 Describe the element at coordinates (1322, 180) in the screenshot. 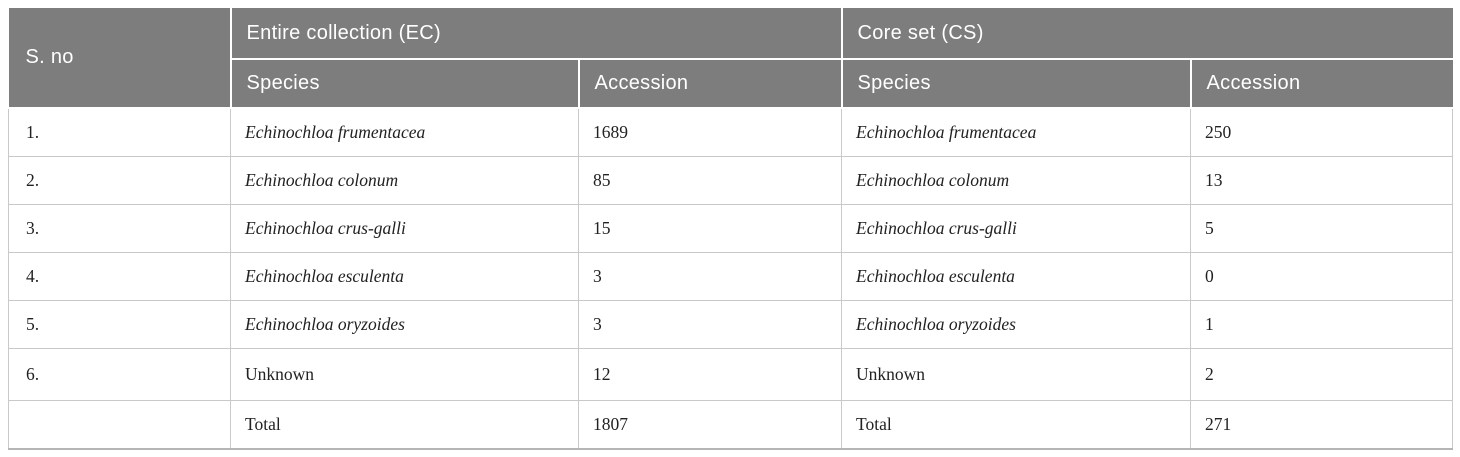

I see `cs-accession-cell: 13` at that location.